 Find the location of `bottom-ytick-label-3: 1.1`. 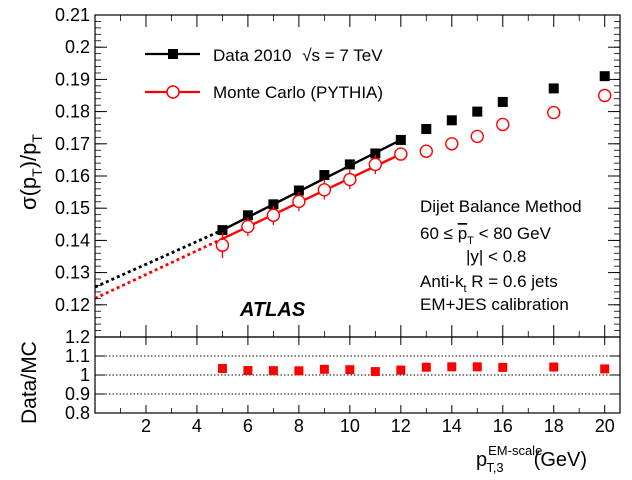

bottom-ytick-label-3: 1.1 is located at coordinates (77, 356).